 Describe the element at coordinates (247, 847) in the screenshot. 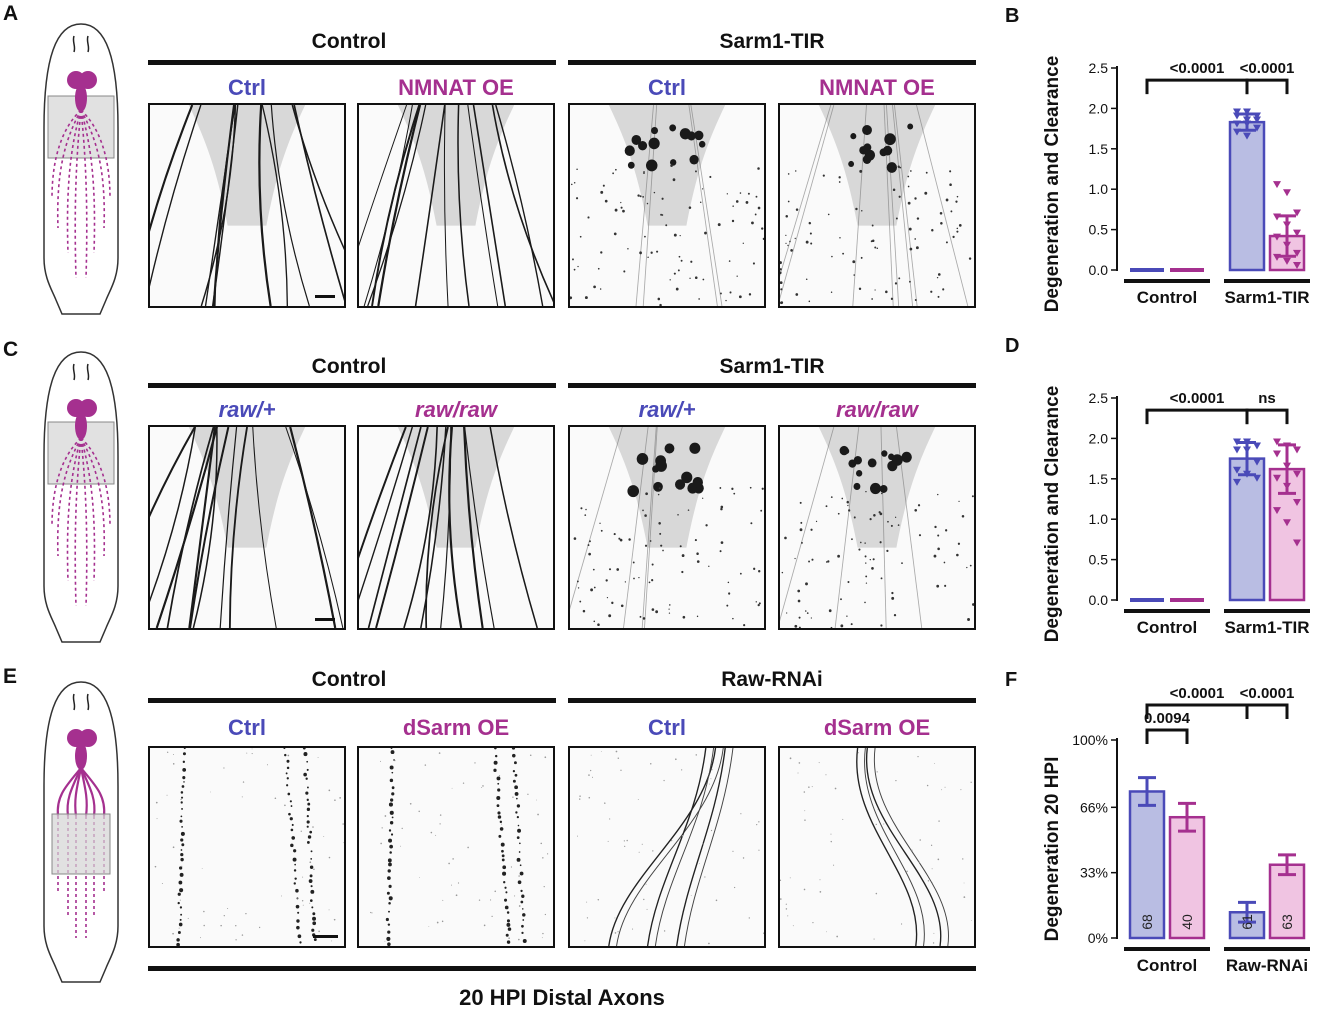

I see `micrograph-e1` at that location.